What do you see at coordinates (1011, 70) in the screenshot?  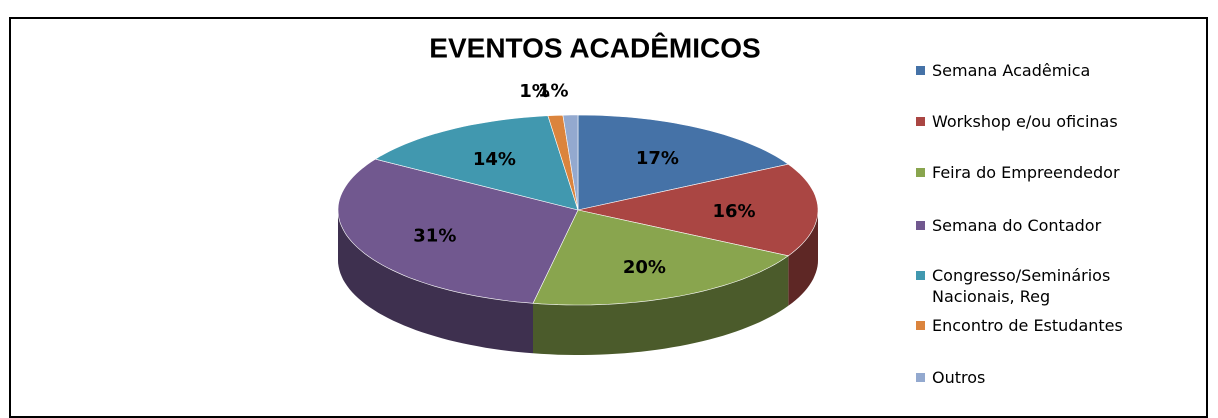 I see `legend-label: Semana Acadêmica` at bounding box center [1011, 70].